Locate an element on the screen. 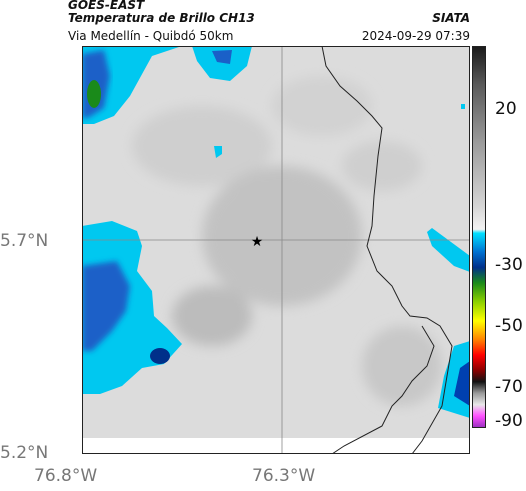  lat-tick-label: 5.2°N is located at coordinates (24, 453).